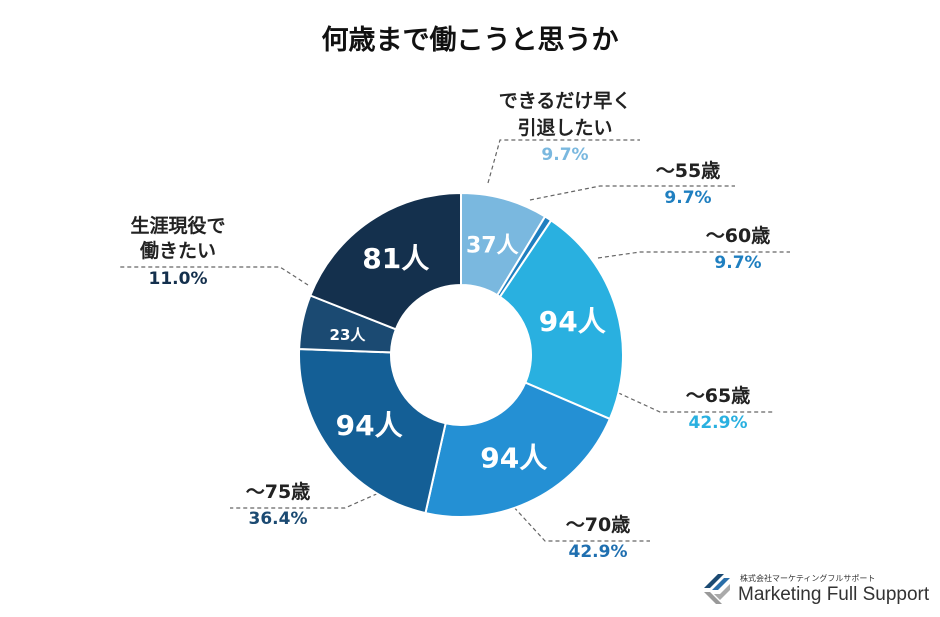  What do you see at coordinates (513, 457) in the screenshot?
I see `slice-value-label-3: 94人` at bounding box center [513, 457].